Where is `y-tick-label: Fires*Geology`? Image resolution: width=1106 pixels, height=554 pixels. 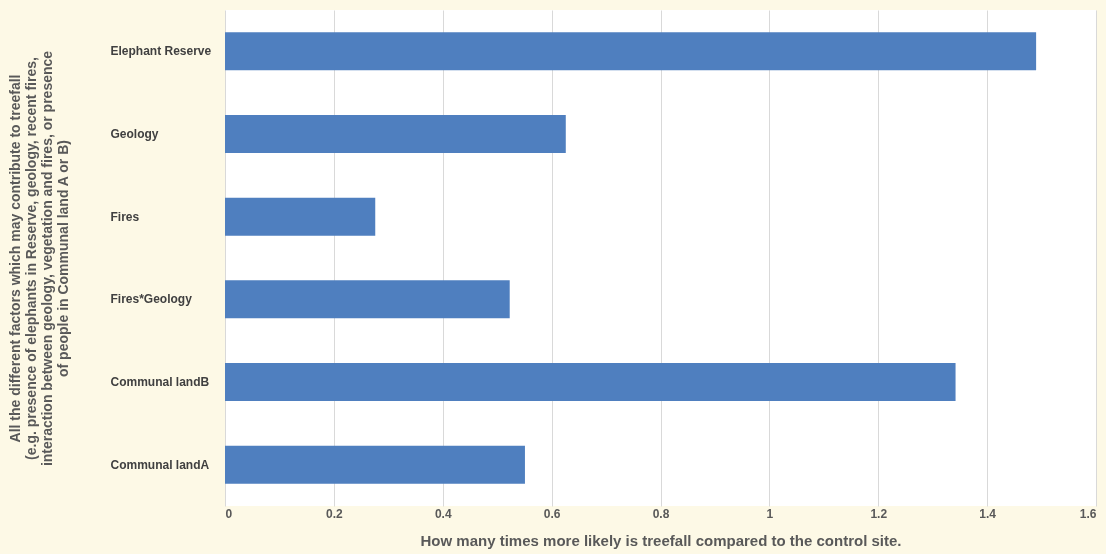 y-tick-label: Fires*Geology is located at coordinates (151, 299).